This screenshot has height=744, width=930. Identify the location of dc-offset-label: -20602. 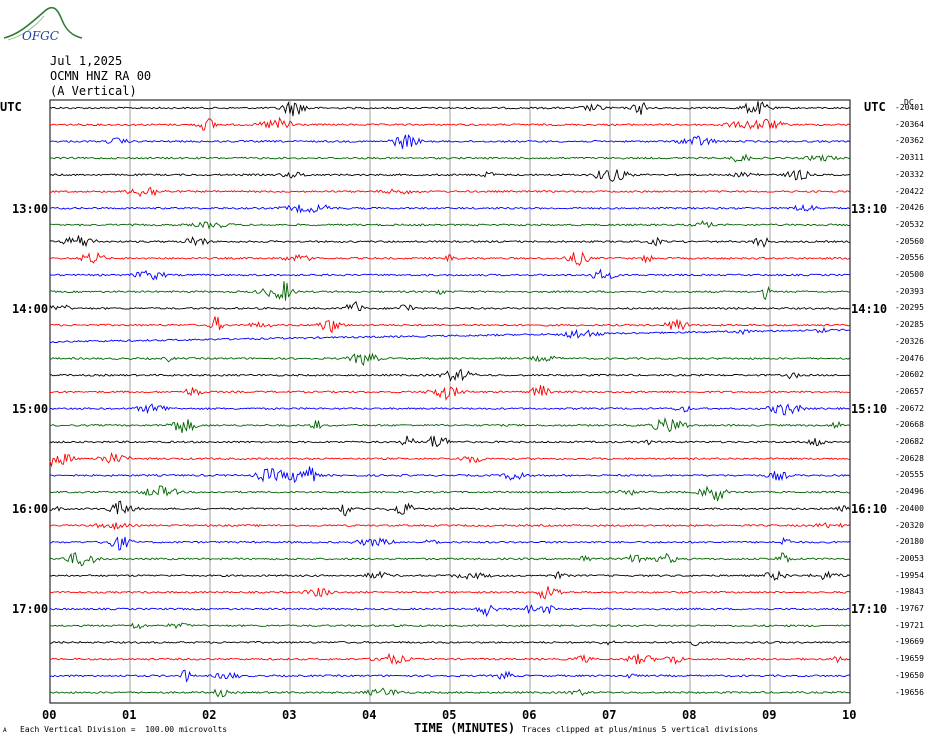
(909, 375).